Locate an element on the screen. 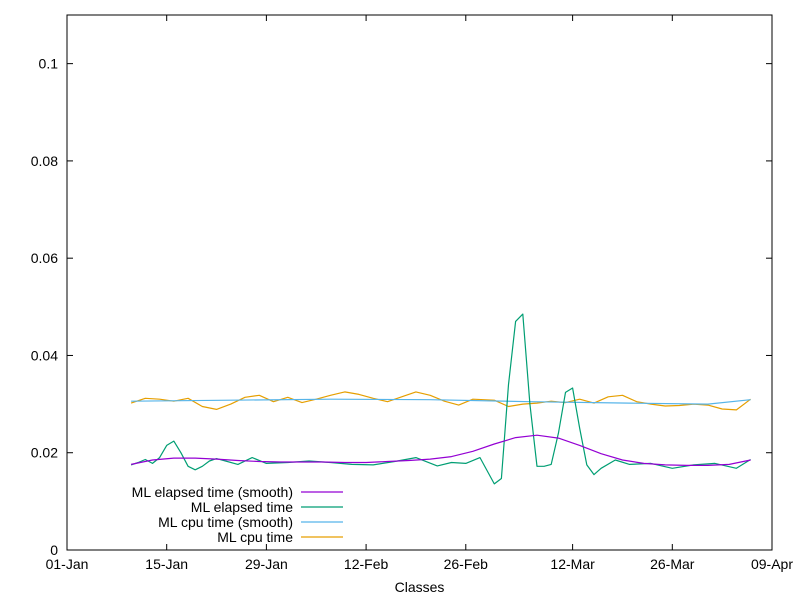 The width and height of the screenshot is (800, 600). y-tick-label: 0.02 is located at coordinates (44, 453).